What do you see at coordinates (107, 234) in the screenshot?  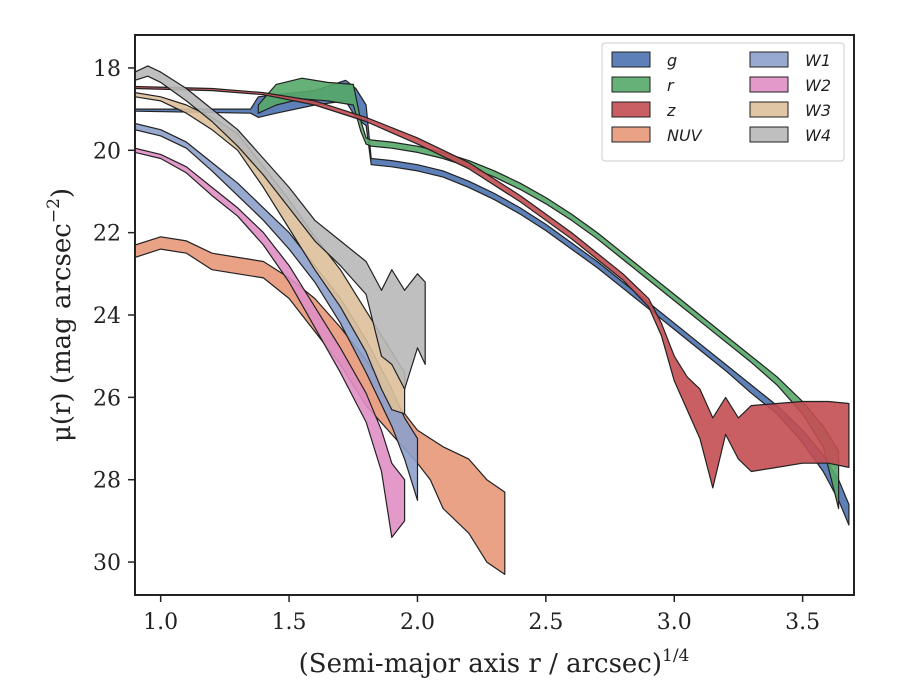 I see `y-tick-label: 22` at bounding box center [107, 234].